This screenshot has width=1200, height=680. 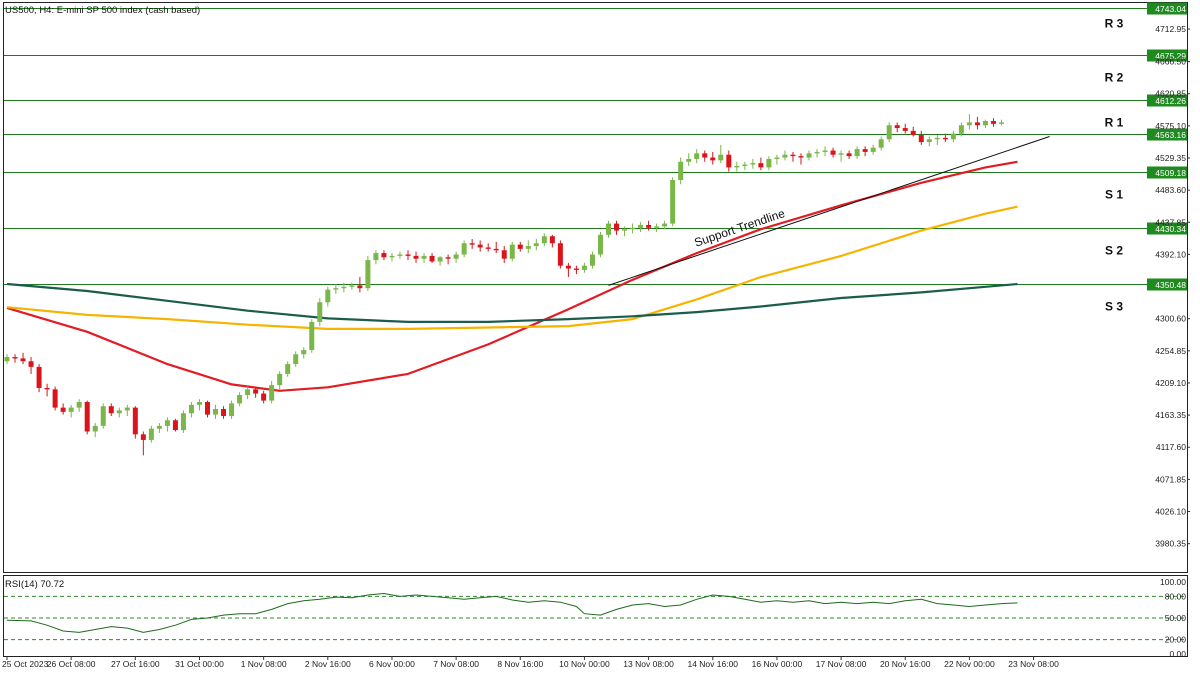 I want to click on level-label: R 2, so click(x=1114, y=78).